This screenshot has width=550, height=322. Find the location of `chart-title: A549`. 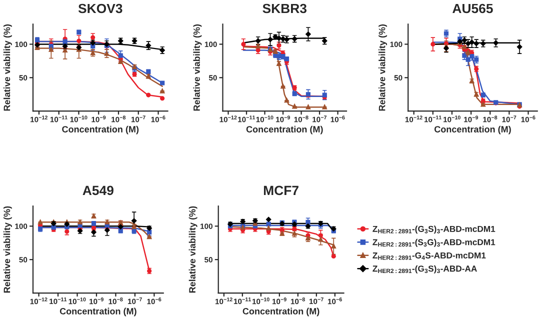

chart-title: A549 is located at coordinates (98, 191).